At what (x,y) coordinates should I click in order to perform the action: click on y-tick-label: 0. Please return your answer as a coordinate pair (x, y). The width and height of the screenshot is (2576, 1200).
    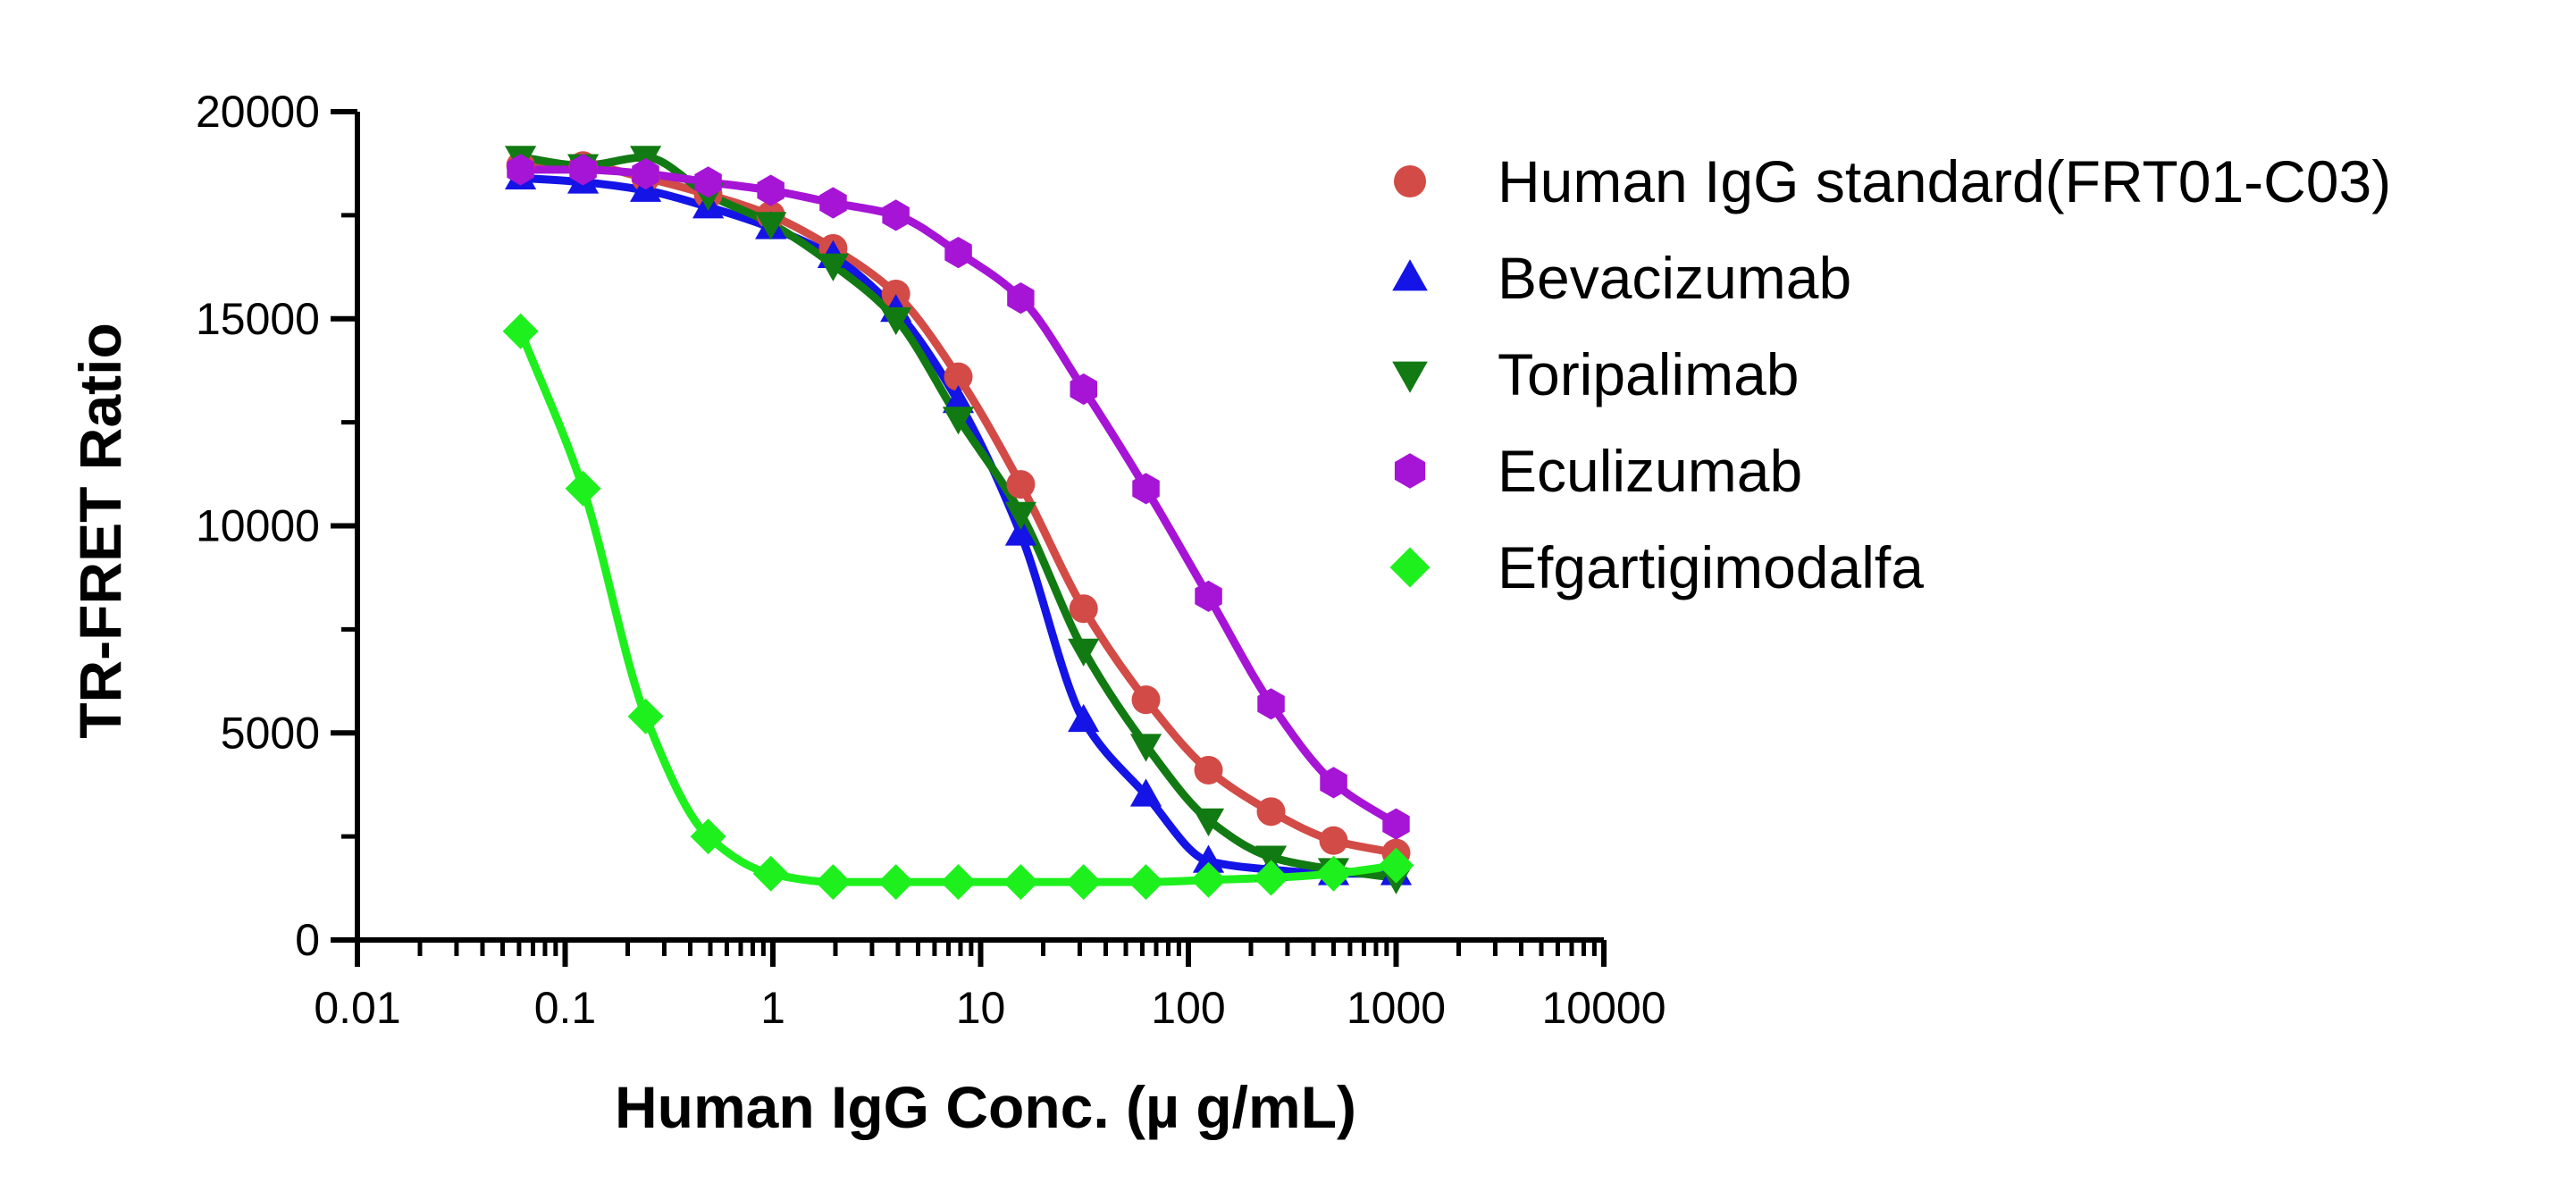
    Looking at the image, I should click on (307, 940).